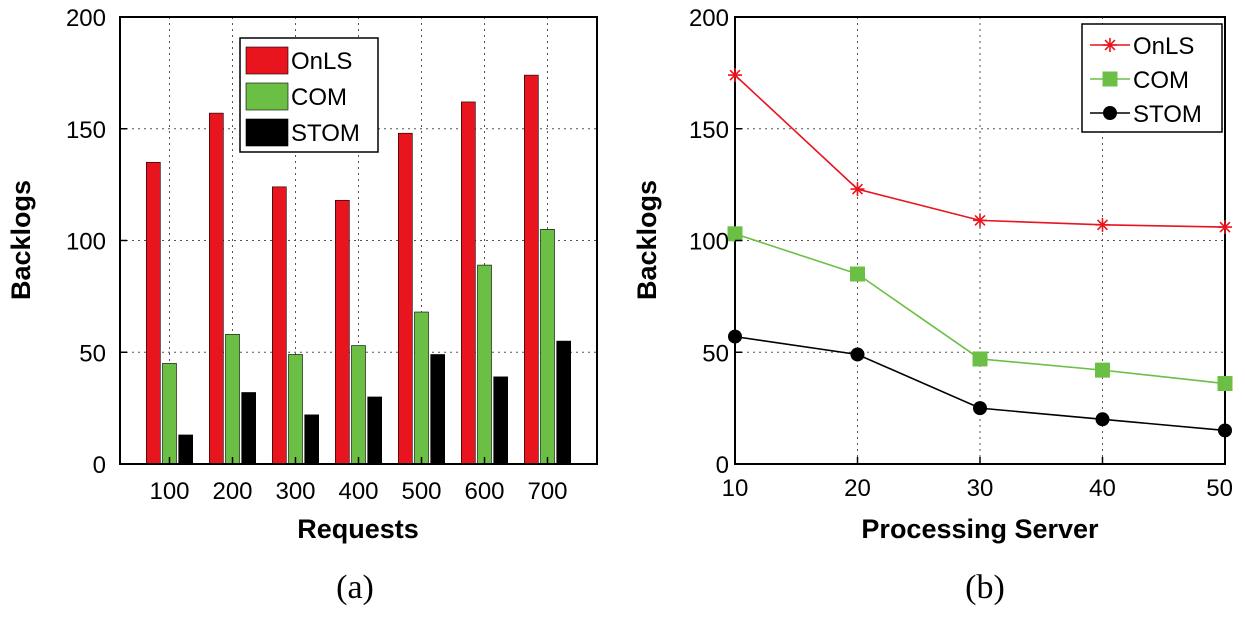  Describe the element at coordinates (985, 587) in the screenshot. I see `chart-b-caption: (b)` at that location.